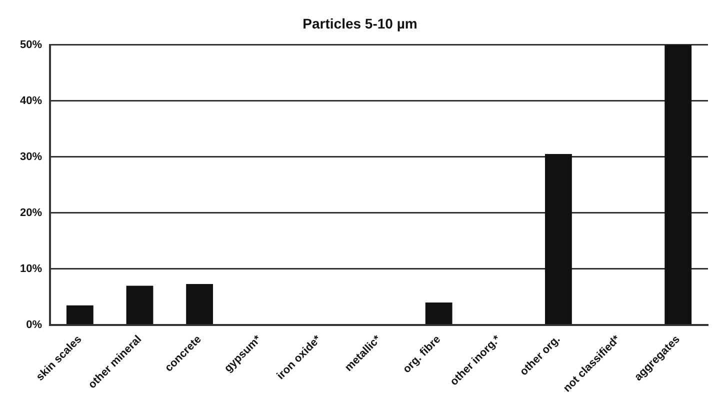  What do you see at coordinates (31, 100) in the screenshot?
I see `y-tick-label: 40%` at bounding box center [31, 100].